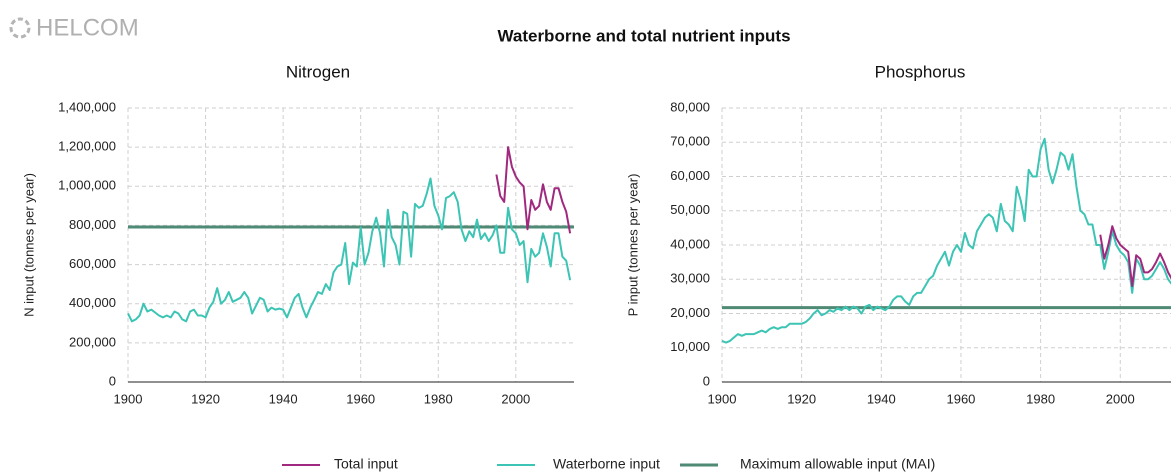 The width and height of the screenshot is (1171, 474). I want to click on legend-label: Total input, so click(366, 464).